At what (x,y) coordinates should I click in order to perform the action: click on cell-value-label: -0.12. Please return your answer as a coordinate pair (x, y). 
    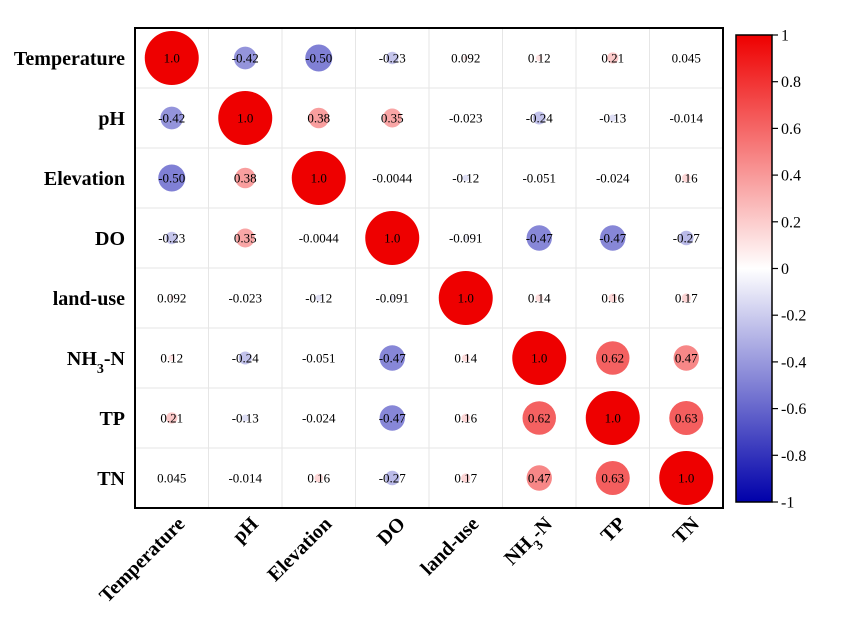
    Looking at the image, I should click on (318, 298).